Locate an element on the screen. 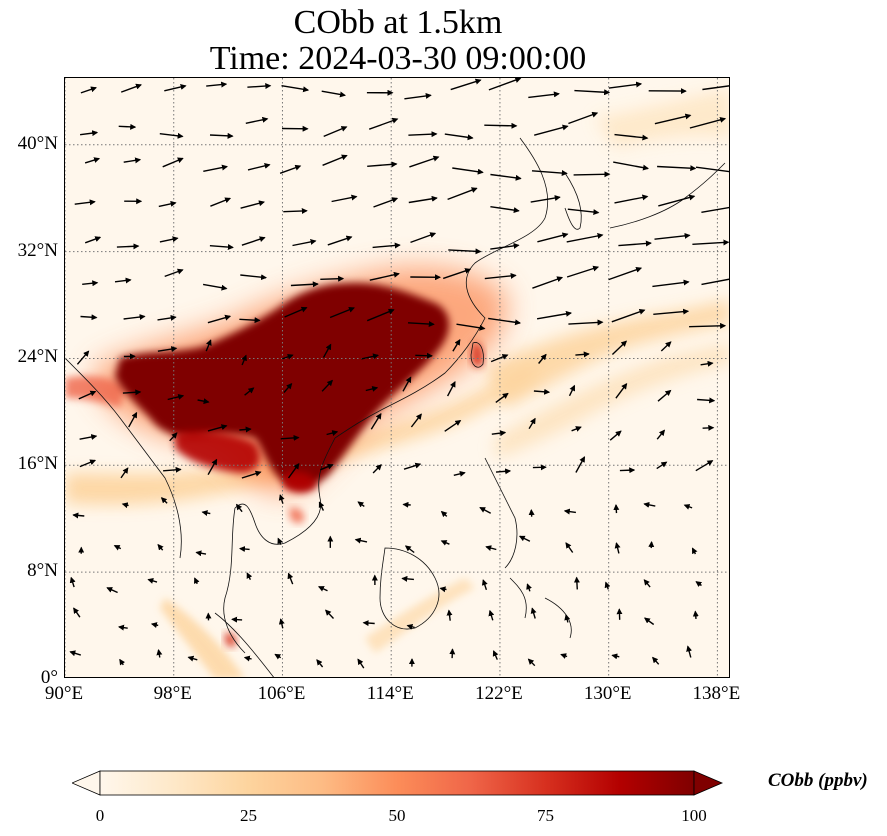 The height and width of the screenshot is (836, 887). plume-band-borneo is located at coordinates (420, 615).